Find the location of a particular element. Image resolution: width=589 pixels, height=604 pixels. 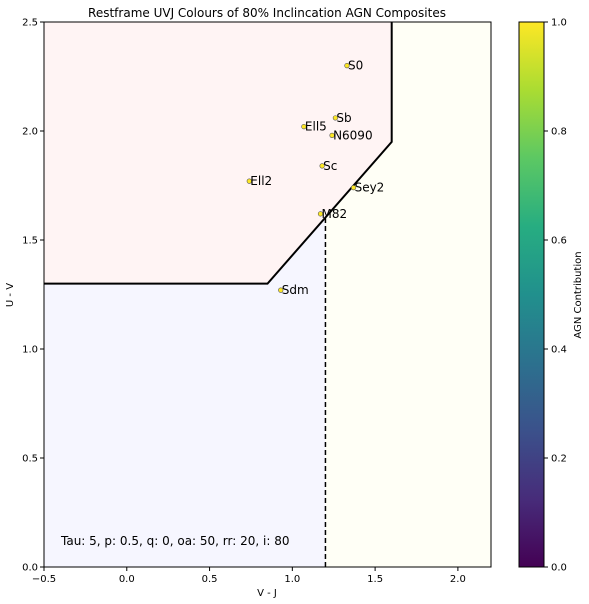

y-tick-label: 0.0 is located at coordinates (30, 568).